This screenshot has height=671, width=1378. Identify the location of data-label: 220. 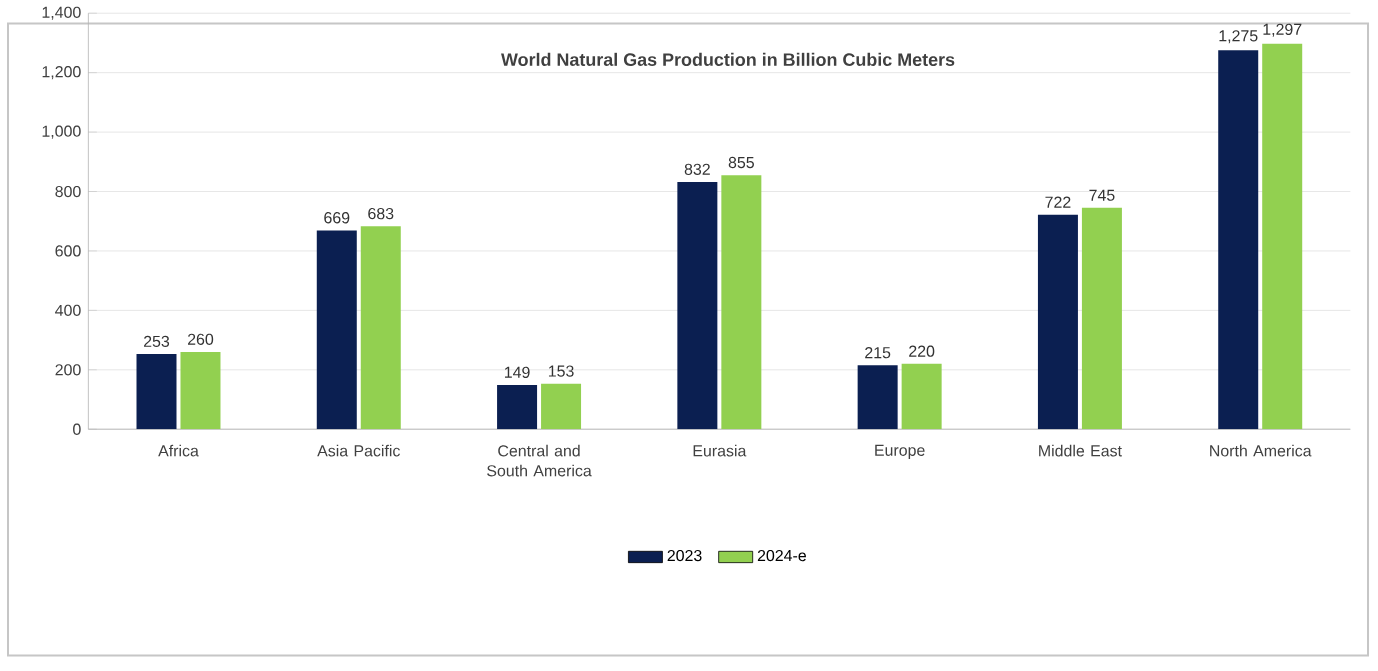
(922, 351).